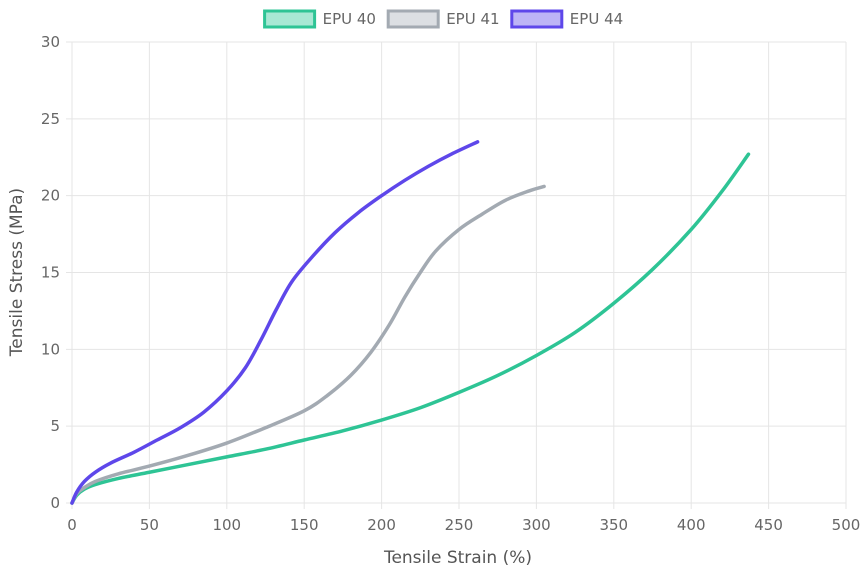  What do you see at coordinates (459, 525) in the screenshot?
I see `x-tick-label: 250` at bounding box center [459, 525].